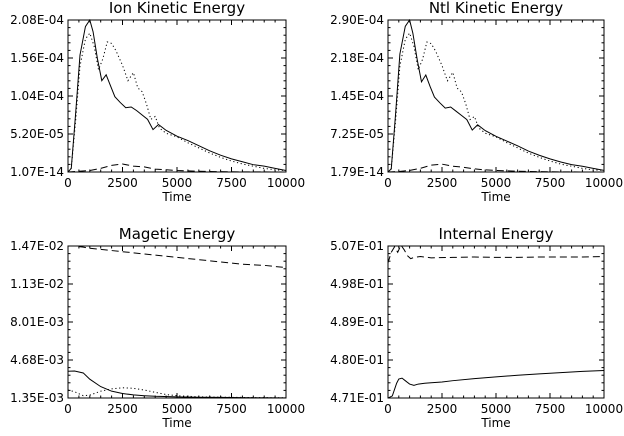 Image resolution: width=624 pixels, height=436 pixels. What do you see at coordinates (37, 322) in the screenshot?
I see `y-tick-label: 8.01E-03` at bounding box center [37, 322].